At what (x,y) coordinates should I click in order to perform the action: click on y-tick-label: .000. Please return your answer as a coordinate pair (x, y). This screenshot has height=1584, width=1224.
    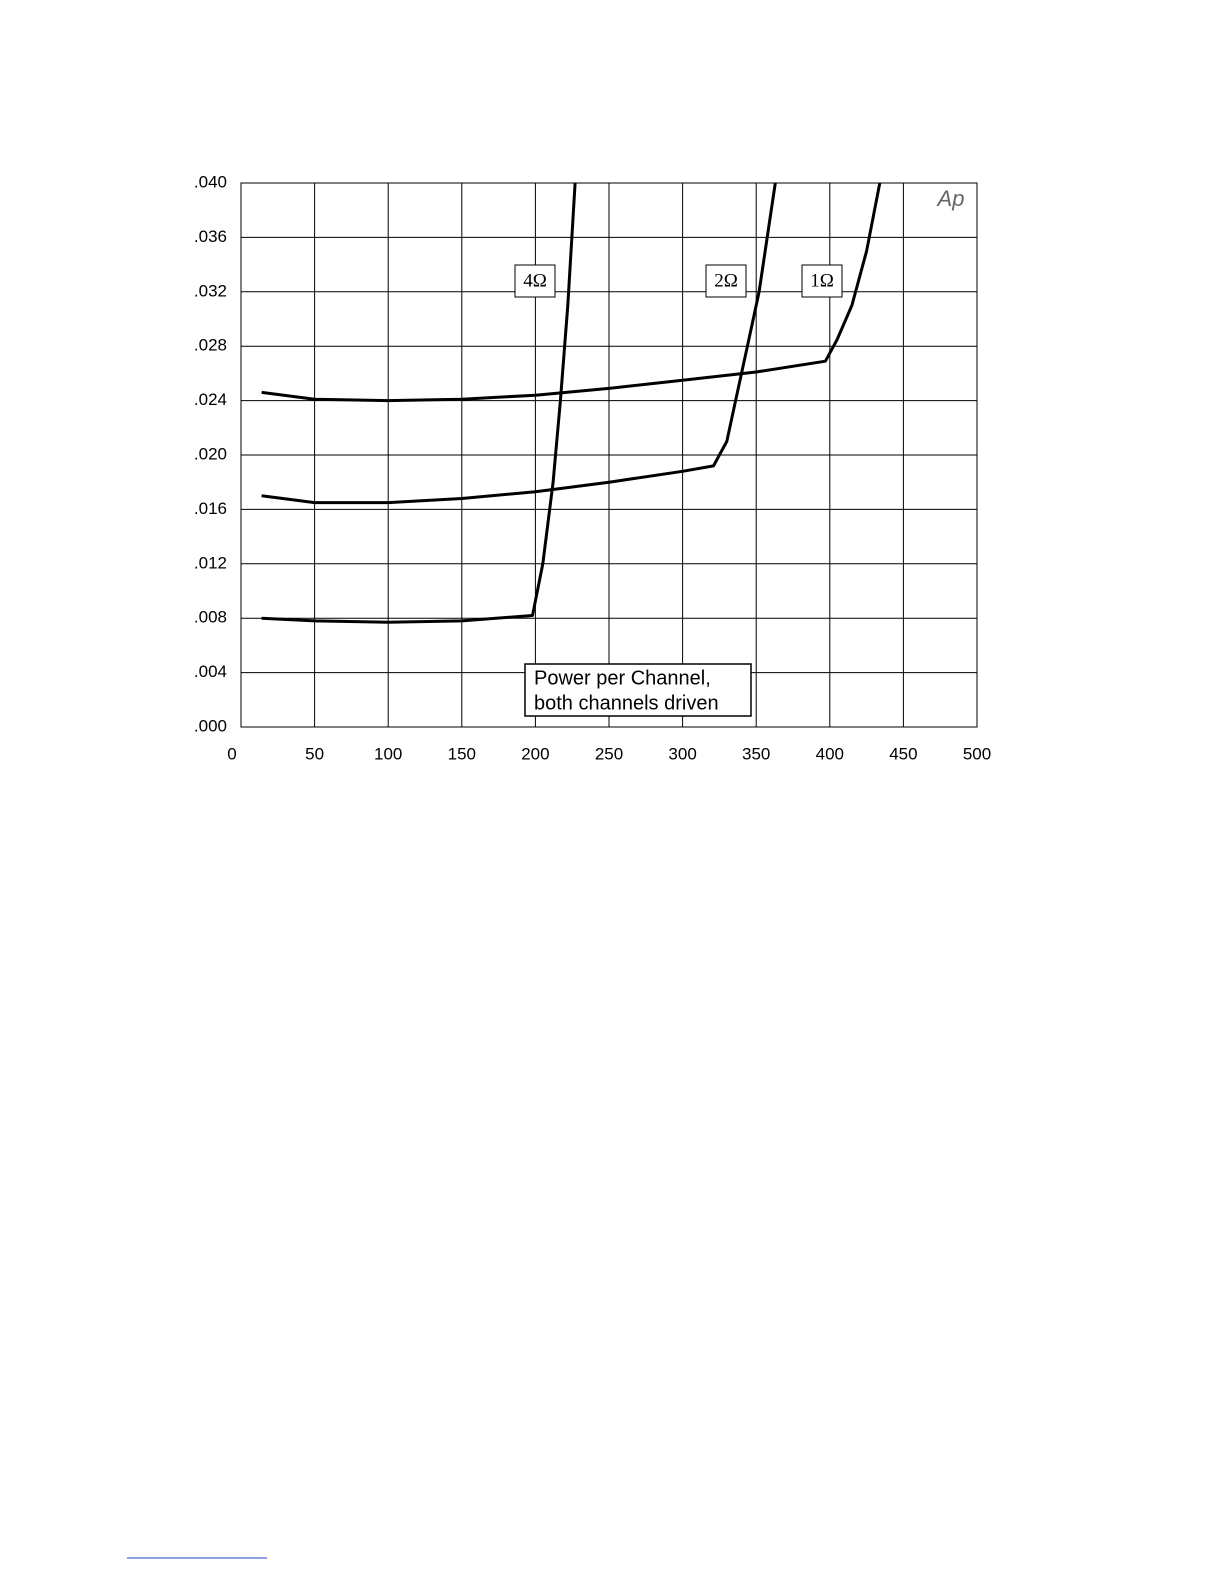
    Looking at the image, I should click on (210, 725).